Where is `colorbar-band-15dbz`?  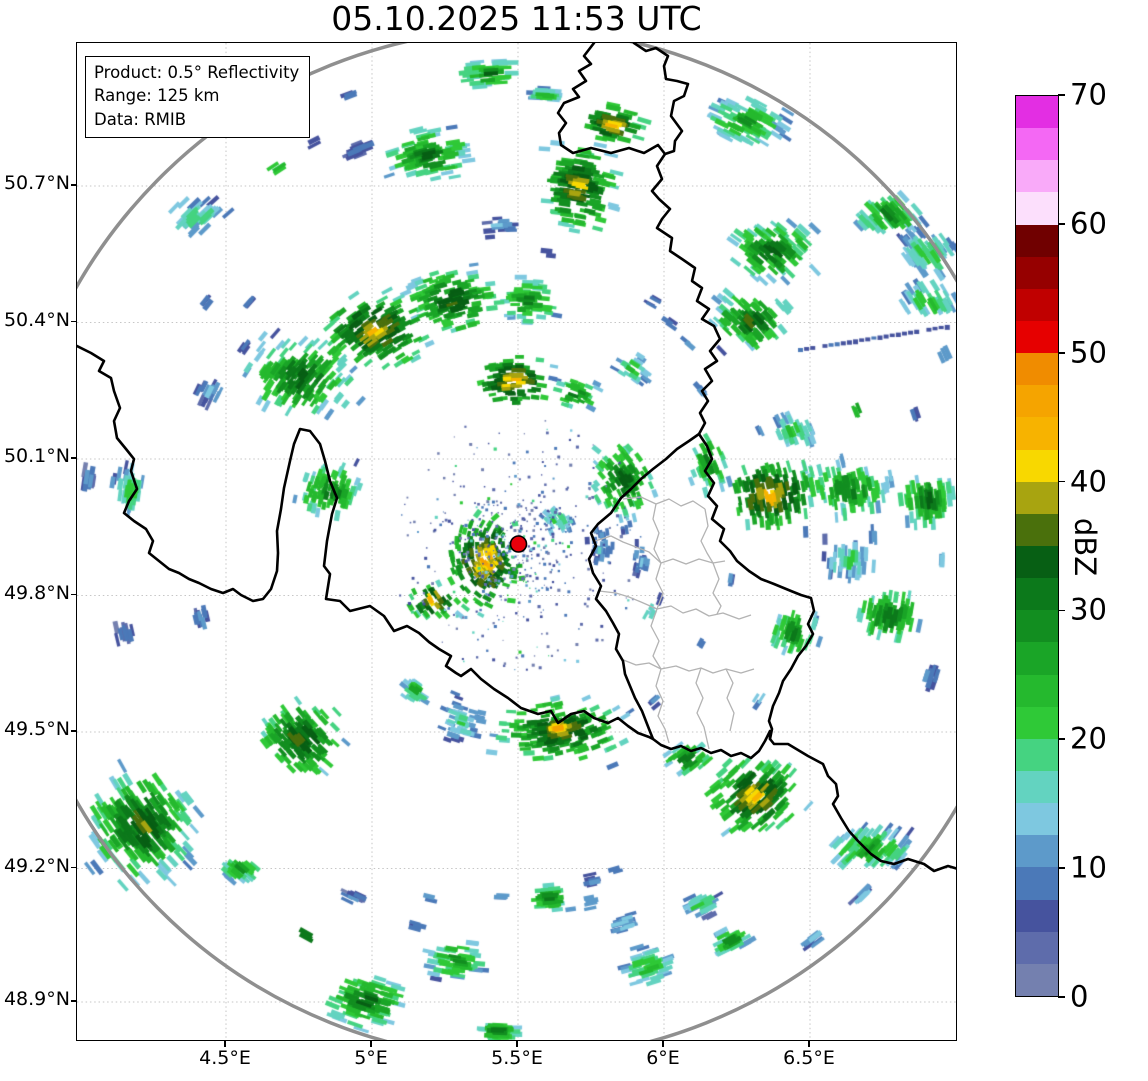 colorbar-band-15dbz is located at coordinates (1037, 787).